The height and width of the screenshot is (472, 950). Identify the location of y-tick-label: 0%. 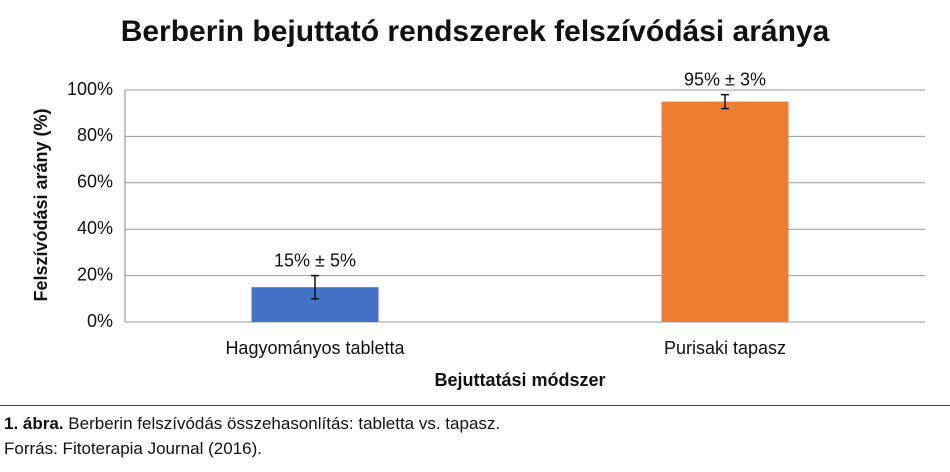
(100, 321).